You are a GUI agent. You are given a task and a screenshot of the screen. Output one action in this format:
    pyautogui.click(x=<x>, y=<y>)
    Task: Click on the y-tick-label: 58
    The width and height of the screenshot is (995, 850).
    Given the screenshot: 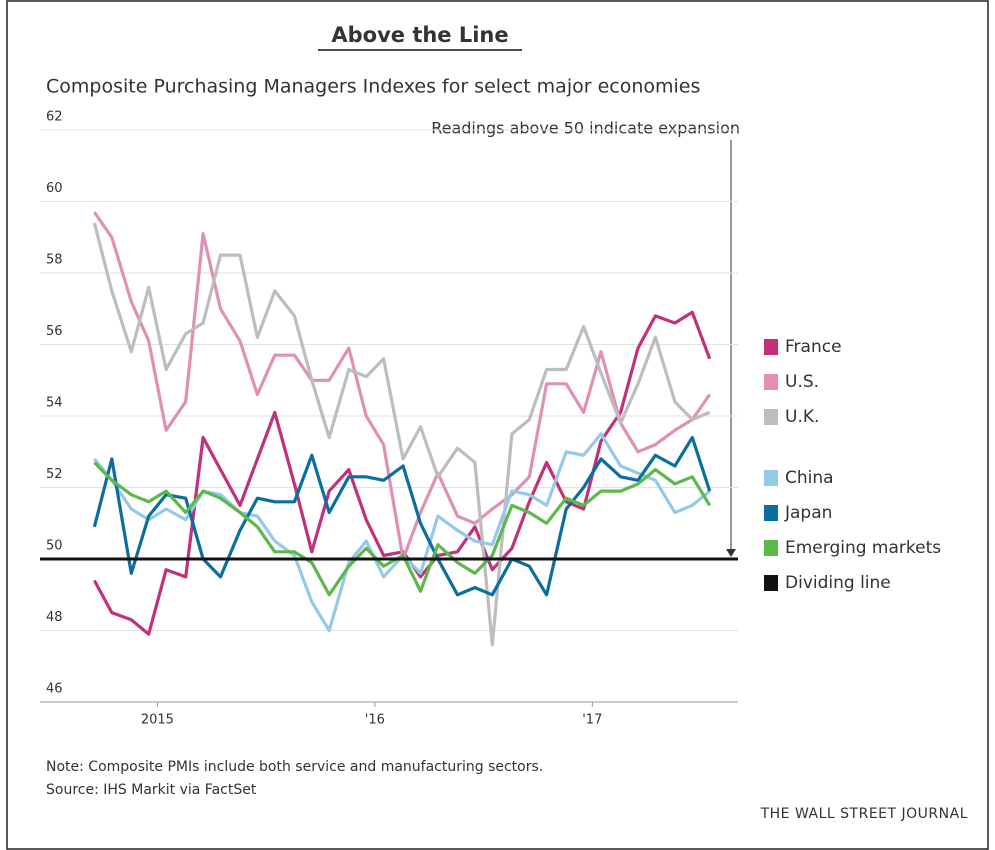 What is the action you would take?
    pyautogui.click(x=54, y=260)
    